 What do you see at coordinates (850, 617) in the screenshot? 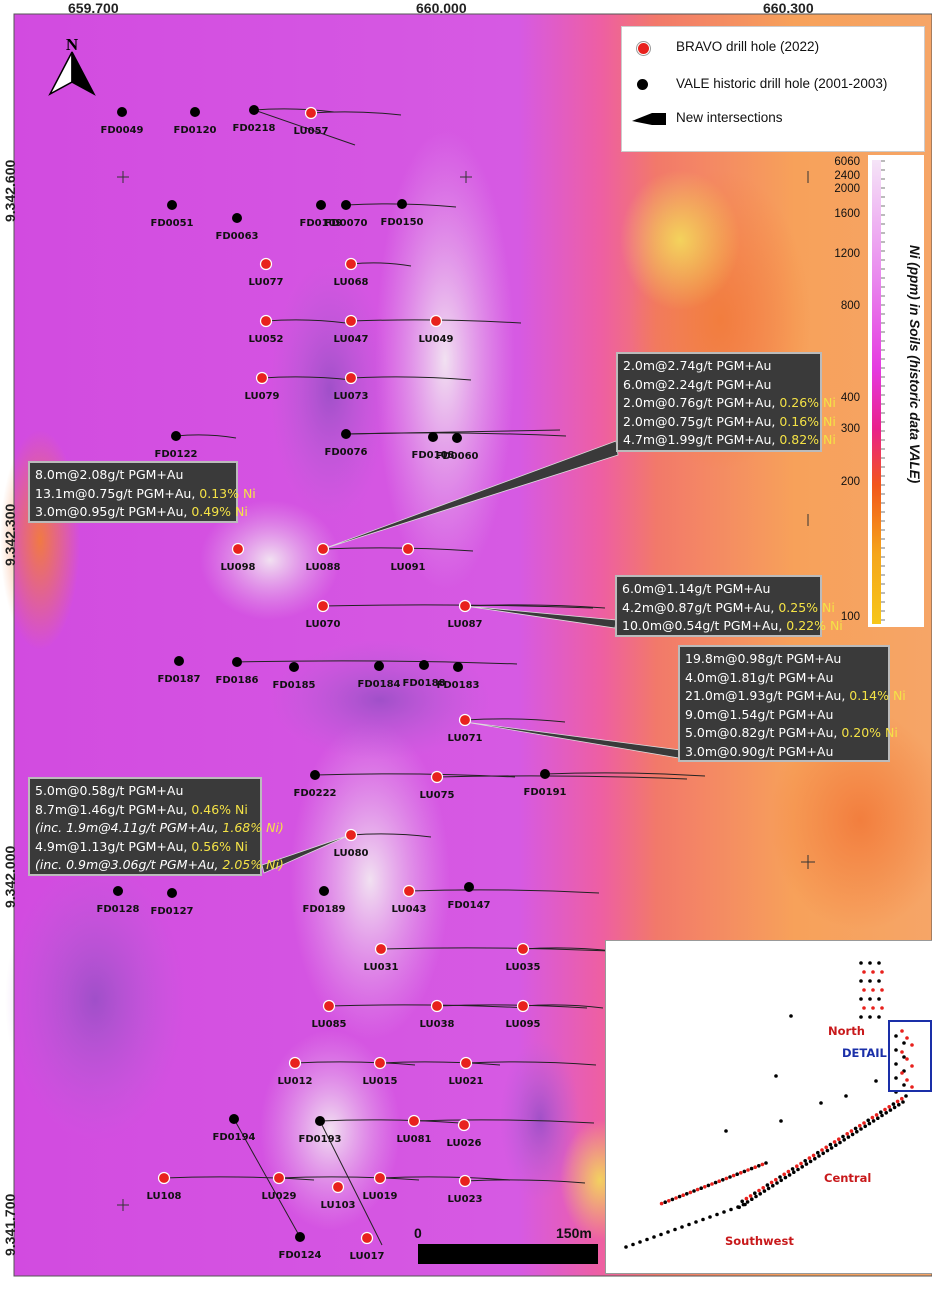
I see `color-scale-tick: 100` at bounding box center [850, 617].